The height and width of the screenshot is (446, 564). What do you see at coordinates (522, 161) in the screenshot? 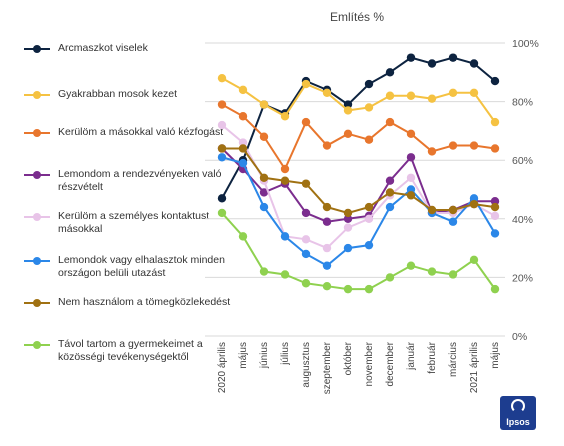
I see `y-tick-label: 60%` at bounding box center [522, 161].